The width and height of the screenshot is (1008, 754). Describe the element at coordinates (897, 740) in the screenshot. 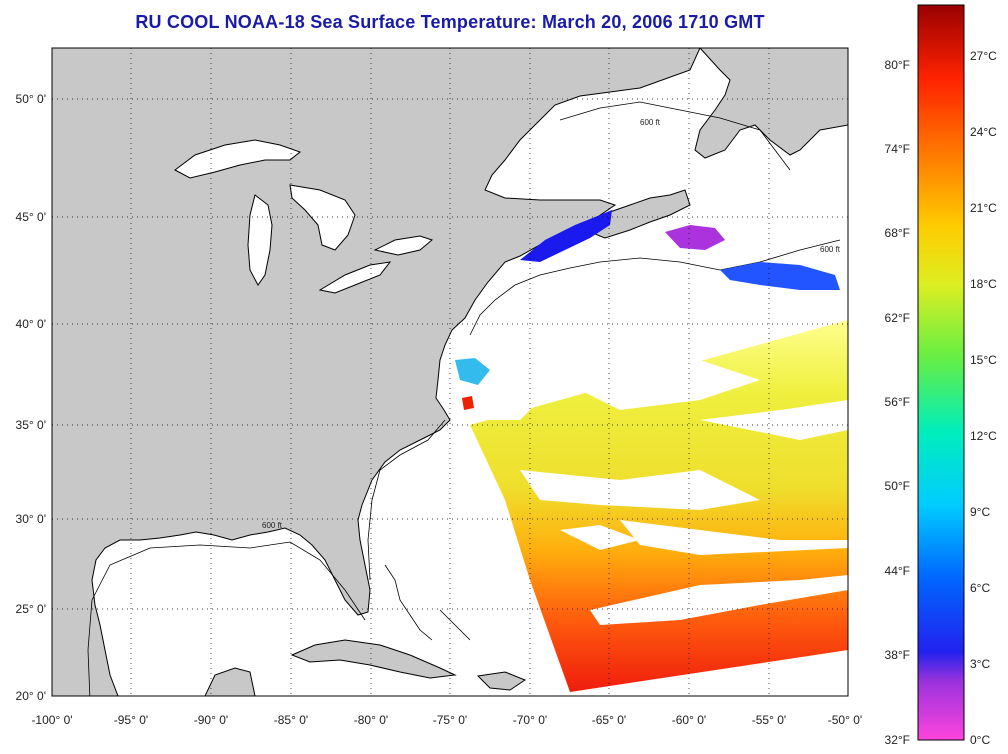

I see `colorbar-f-label: 32°F` at that location.